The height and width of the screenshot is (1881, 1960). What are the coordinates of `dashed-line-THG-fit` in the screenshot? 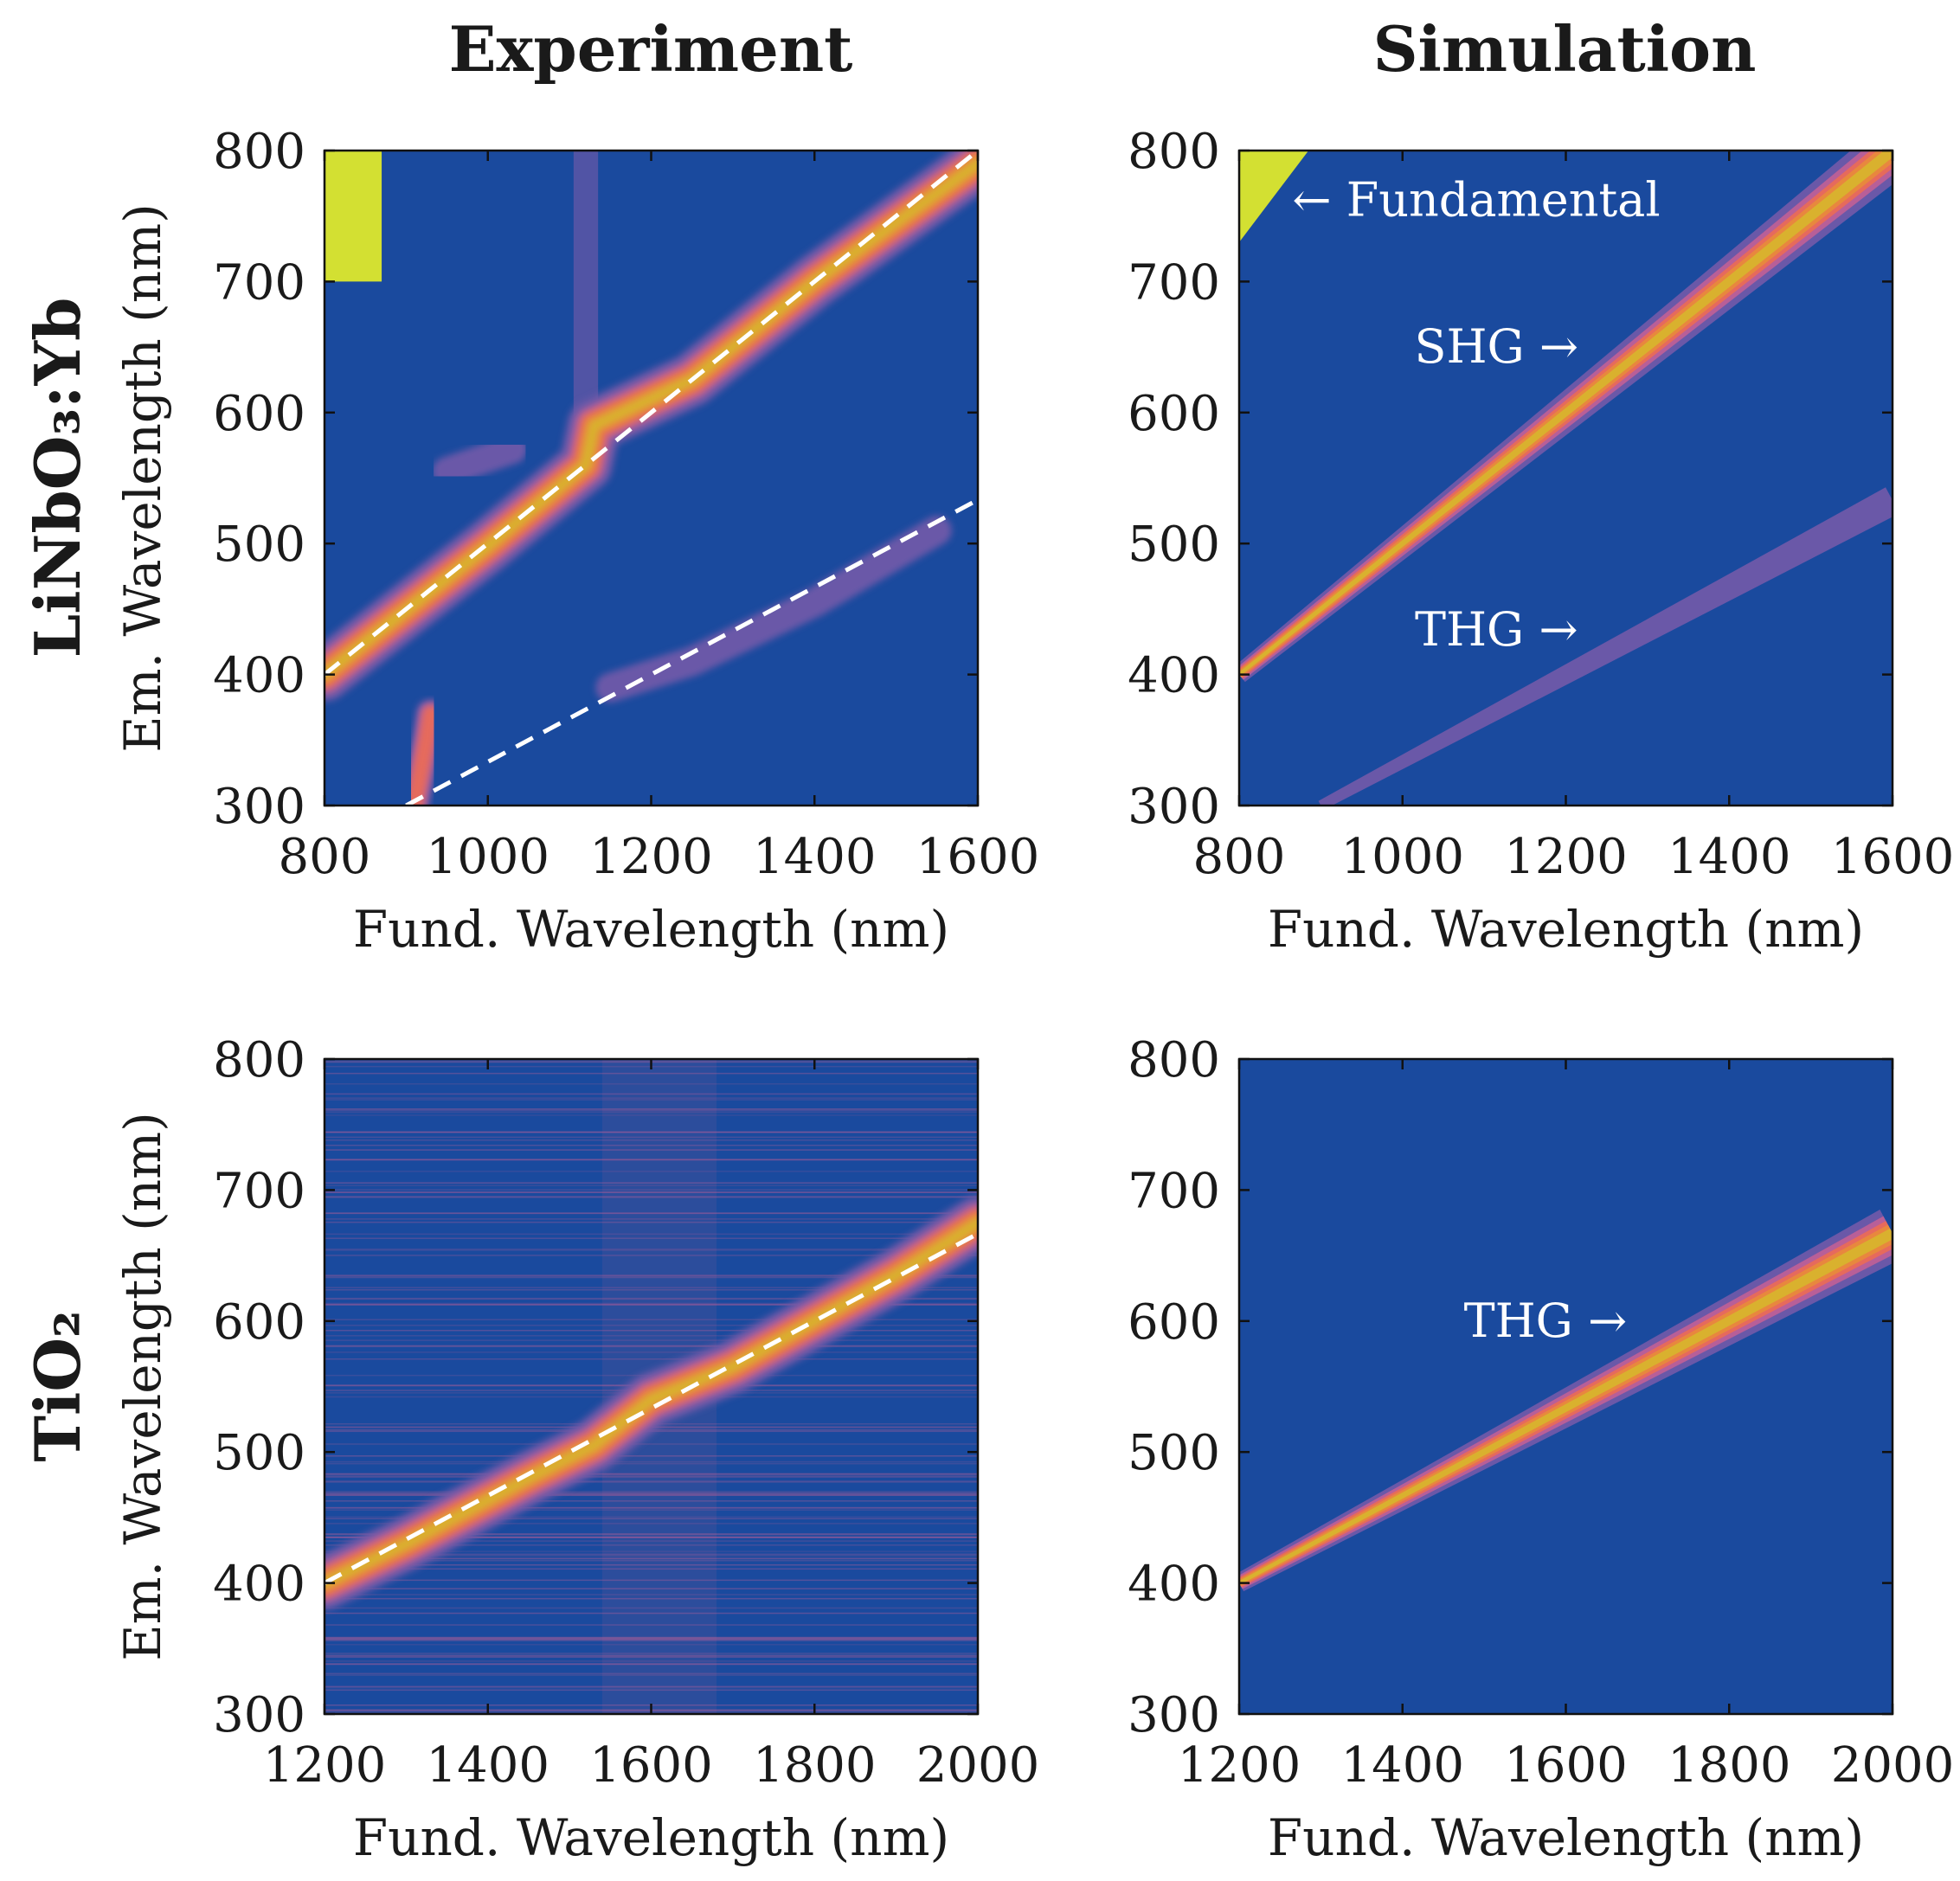 It's located at (691, 652).